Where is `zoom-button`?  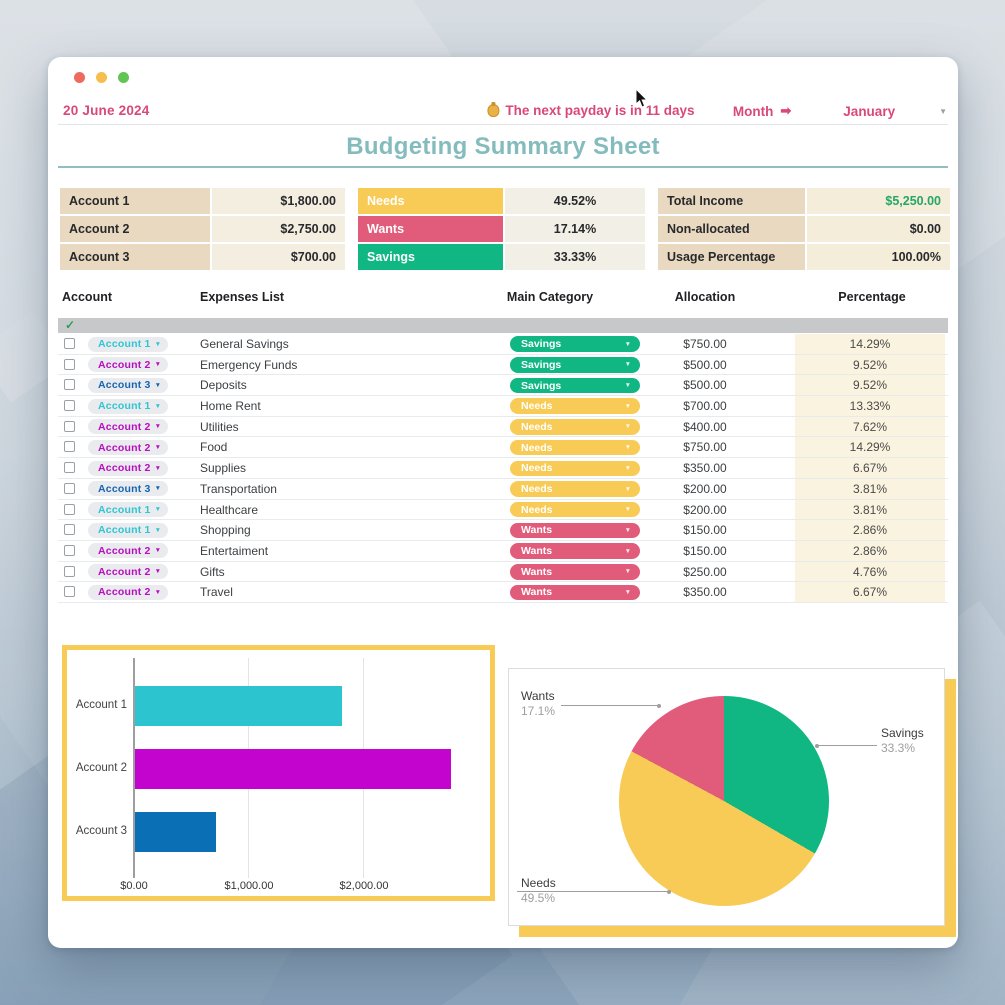
zoom-button is located at coordinates (123, 77).